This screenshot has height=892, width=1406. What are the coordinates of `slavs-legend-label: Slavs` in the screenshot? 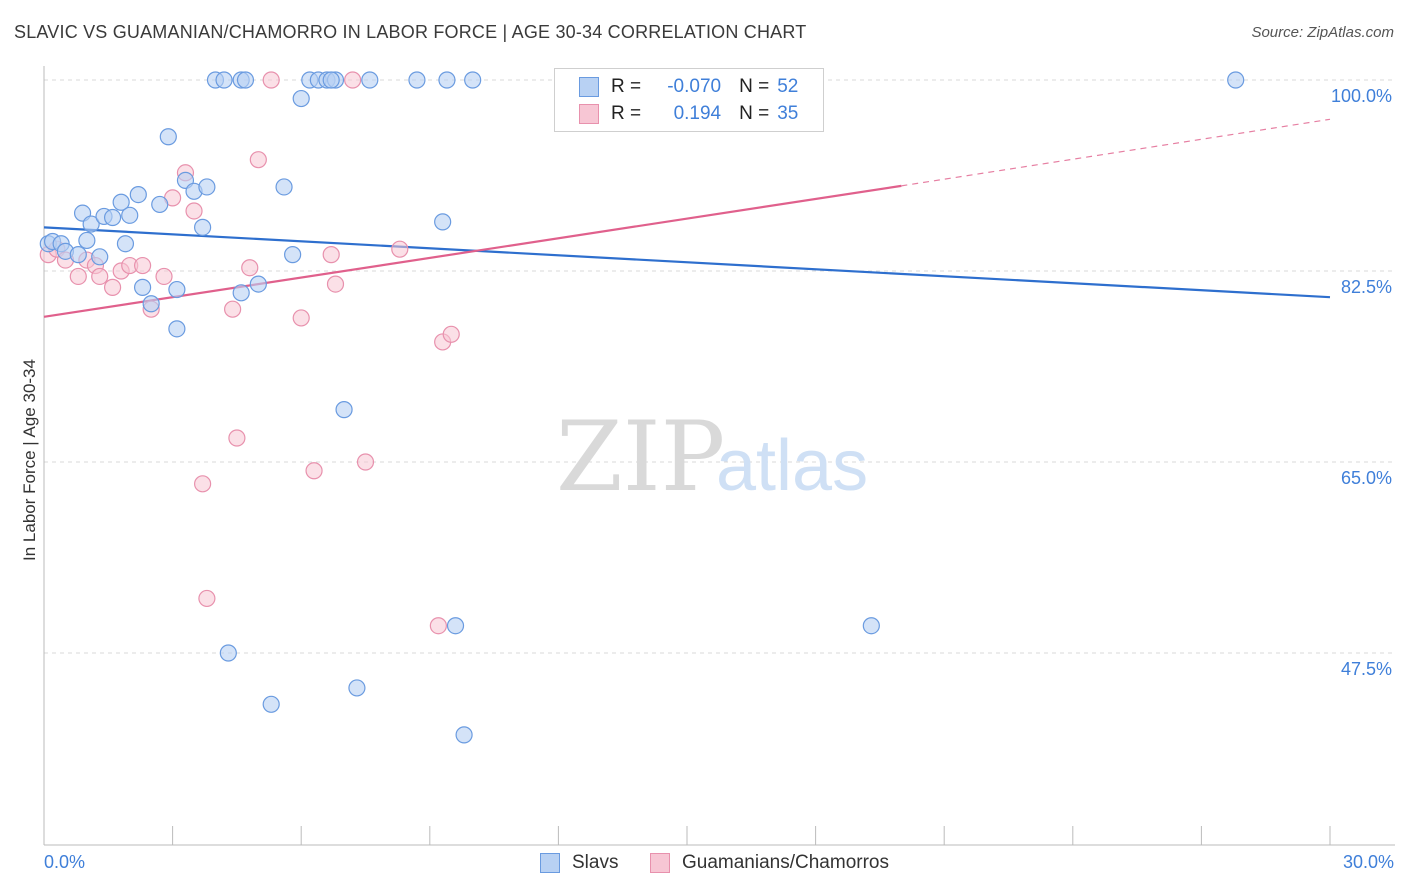 It's located at (595, 862).